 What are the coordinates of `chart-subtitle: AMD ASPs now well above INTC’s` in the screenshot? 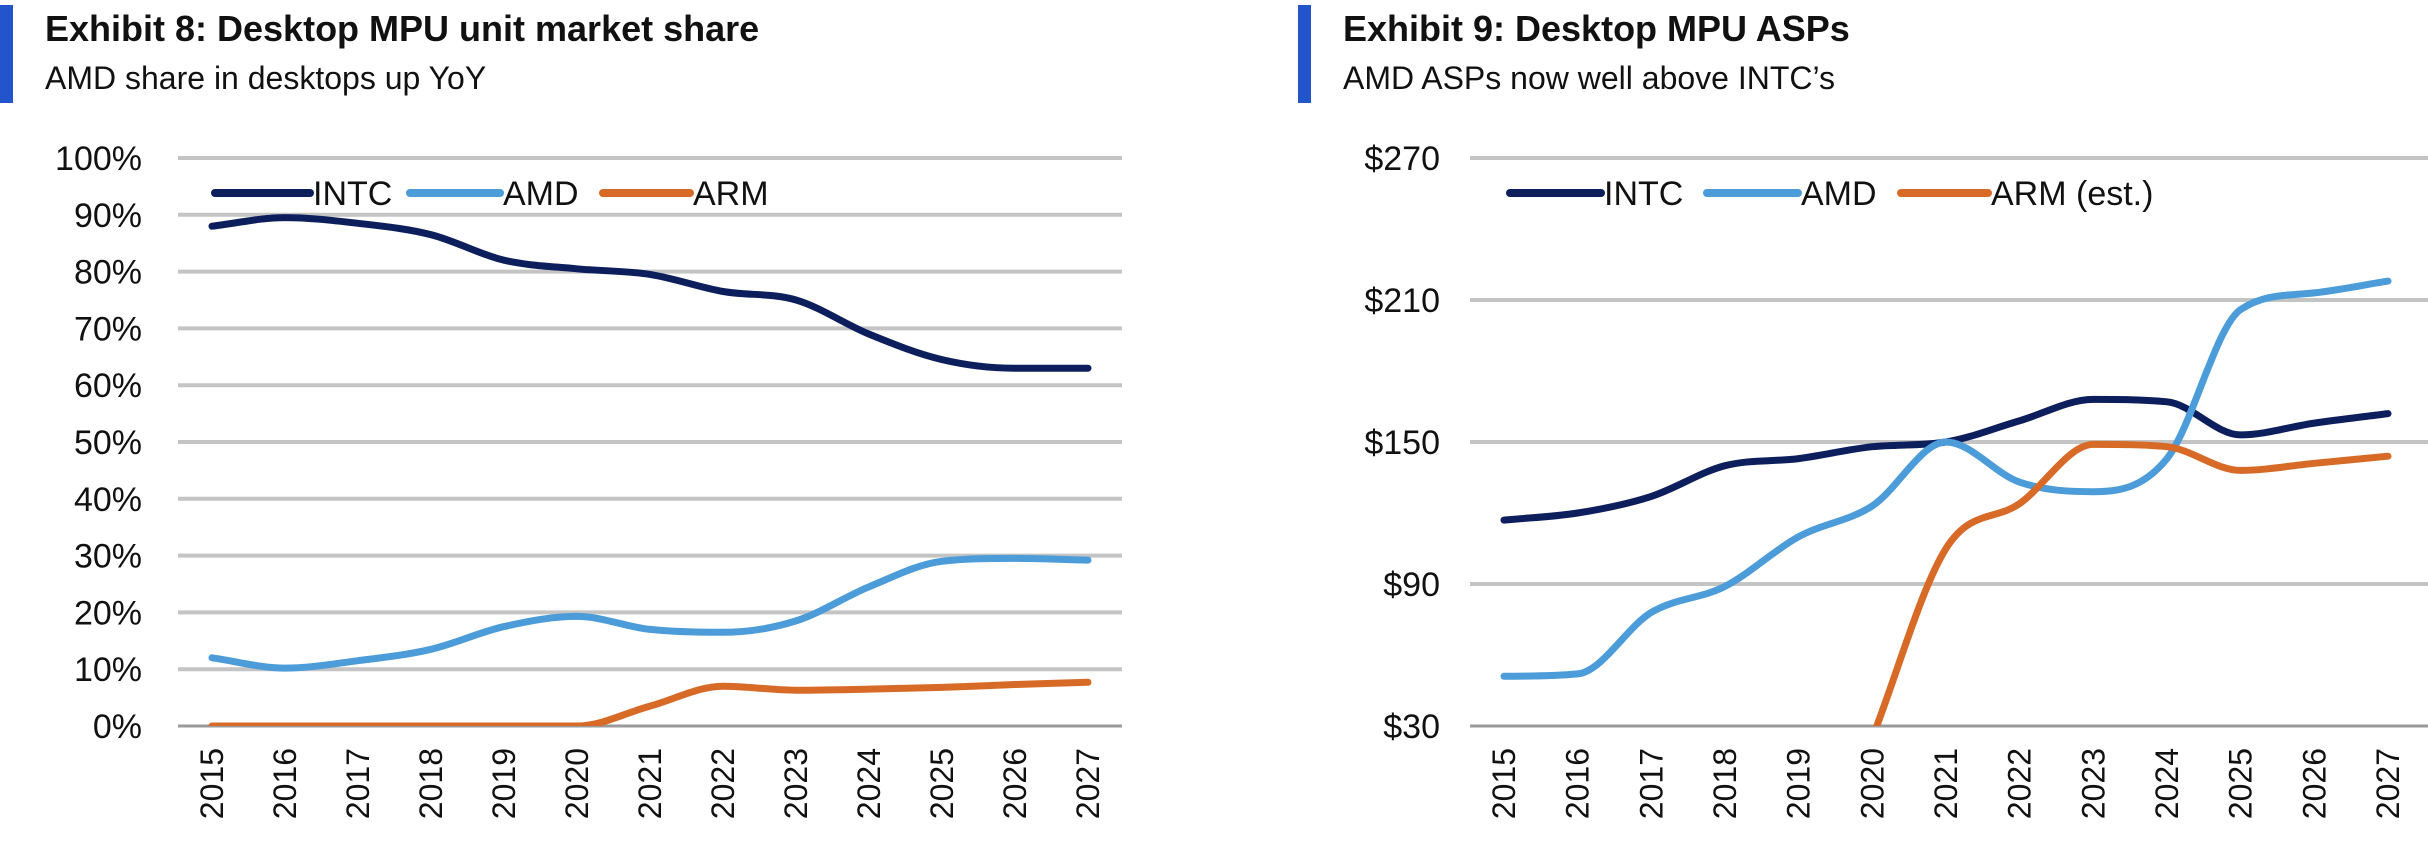 It's located at (1589, 78).